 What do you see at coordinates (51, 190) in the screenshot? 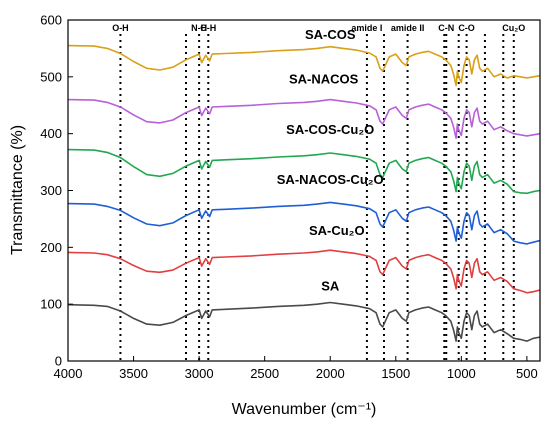
I see `y-tick-label: 300` at bounding box center [51, 190].